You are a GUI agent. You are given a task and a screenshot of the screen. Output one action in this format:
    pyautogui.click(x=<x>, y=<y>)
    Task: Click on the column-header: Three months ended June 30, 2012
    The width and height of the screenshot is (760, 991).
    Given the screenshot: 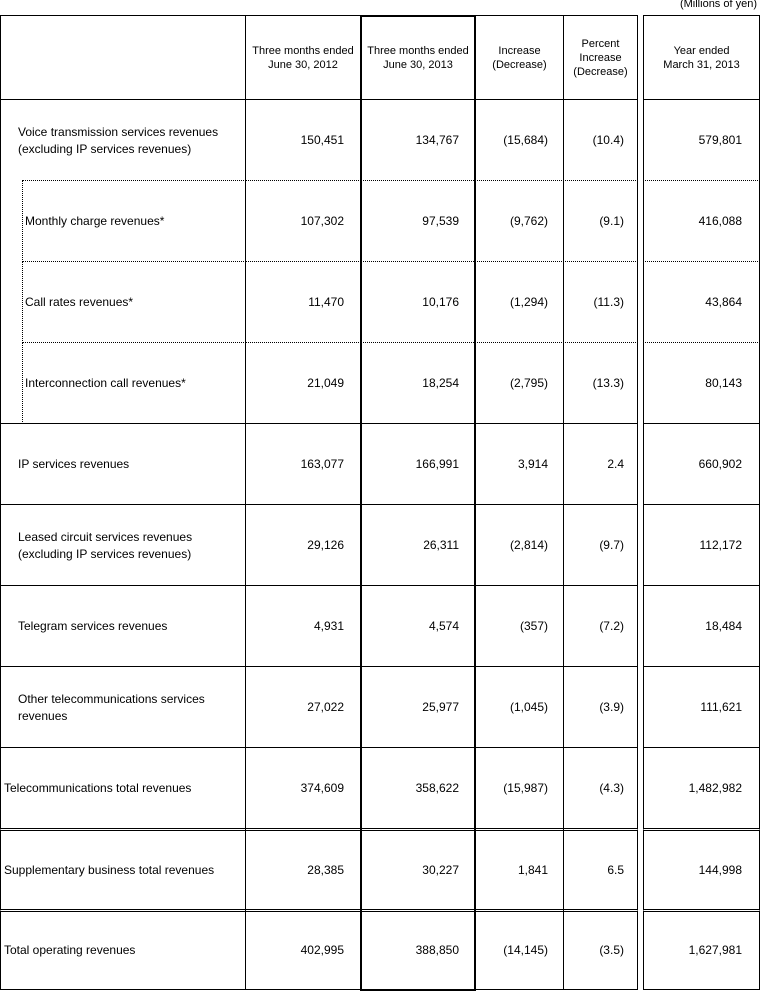 What is the action you would take?
    pyautogui.click(x=303, y=57)
    